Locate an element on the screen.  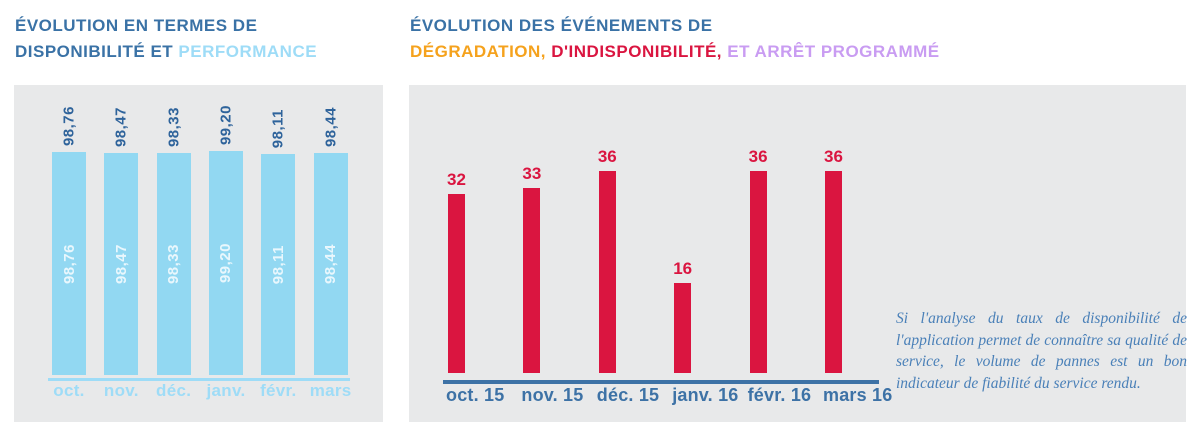
bar-value-label: 99,20 is located at coordinates (226, 125).